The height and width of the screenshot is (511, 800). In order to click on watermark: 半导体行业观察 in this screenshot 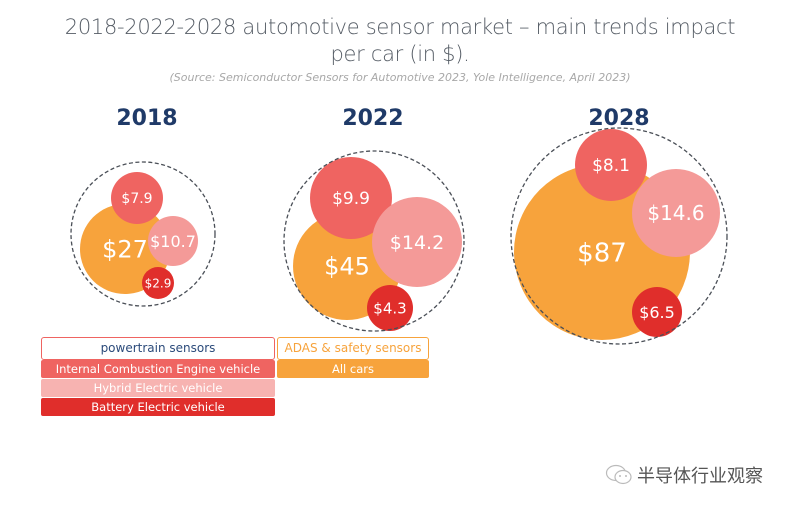, I will do `click(684, 475)`.